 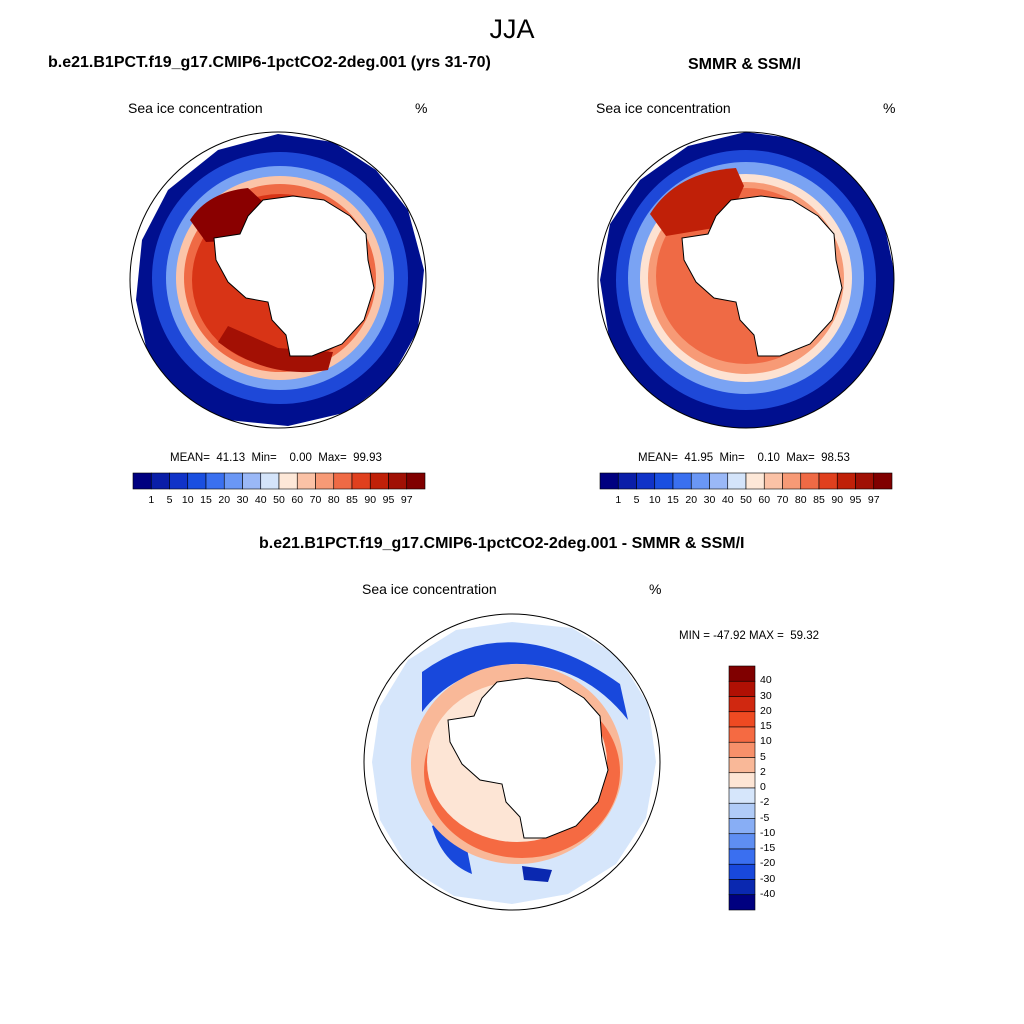 What do you see at coordinates (766, 710) in the screenshot?
I see `panel-3-colorbar-tick-label: 20` at bounding box center [766, 710].